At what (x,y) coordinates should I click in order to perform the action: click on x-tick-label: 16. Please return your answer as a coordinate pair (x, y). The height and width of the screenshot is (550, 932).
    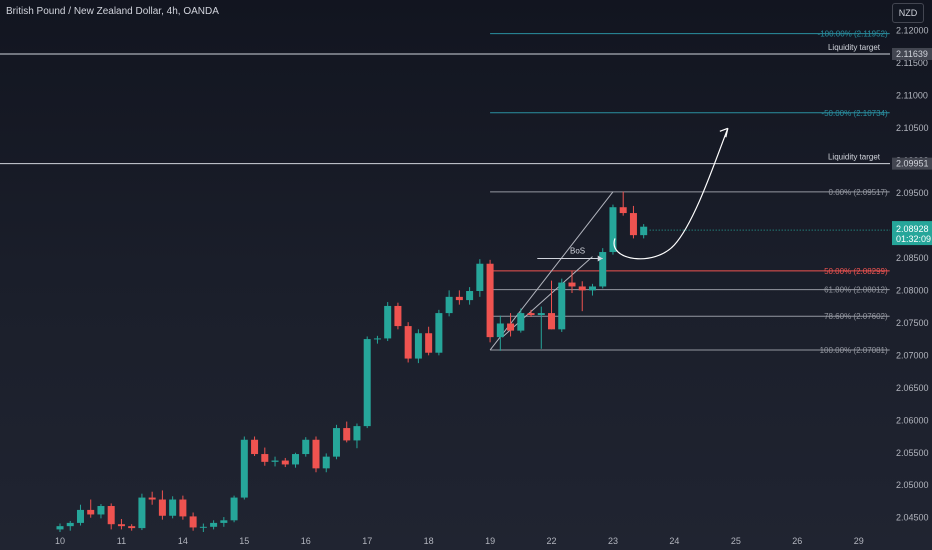
    Looking at the image, I should click on (306, 541).